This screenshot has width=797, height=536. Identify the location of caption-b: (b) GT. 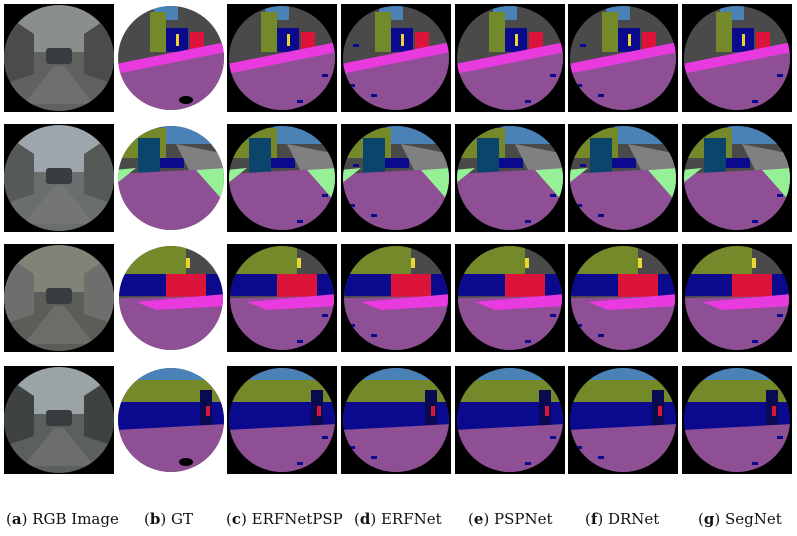
(168, 519).